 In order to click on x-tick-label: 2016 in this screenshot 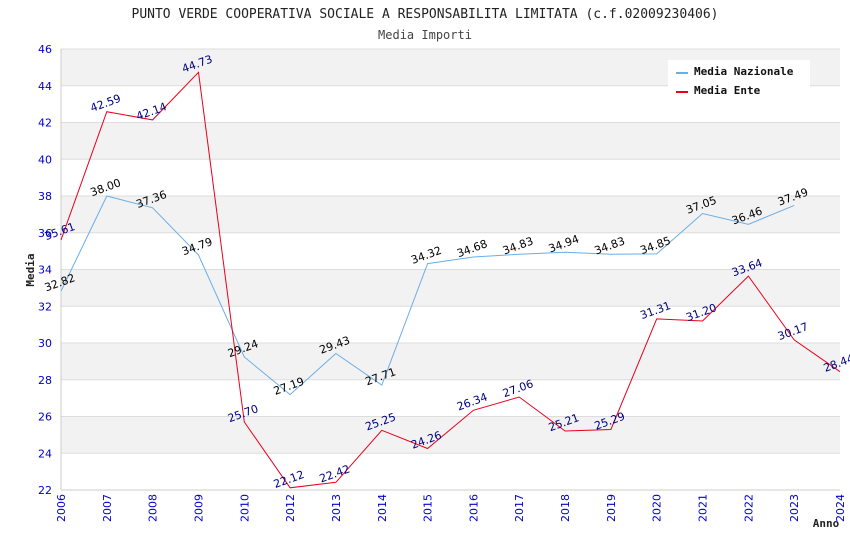, I will do `click(473, 508)`.